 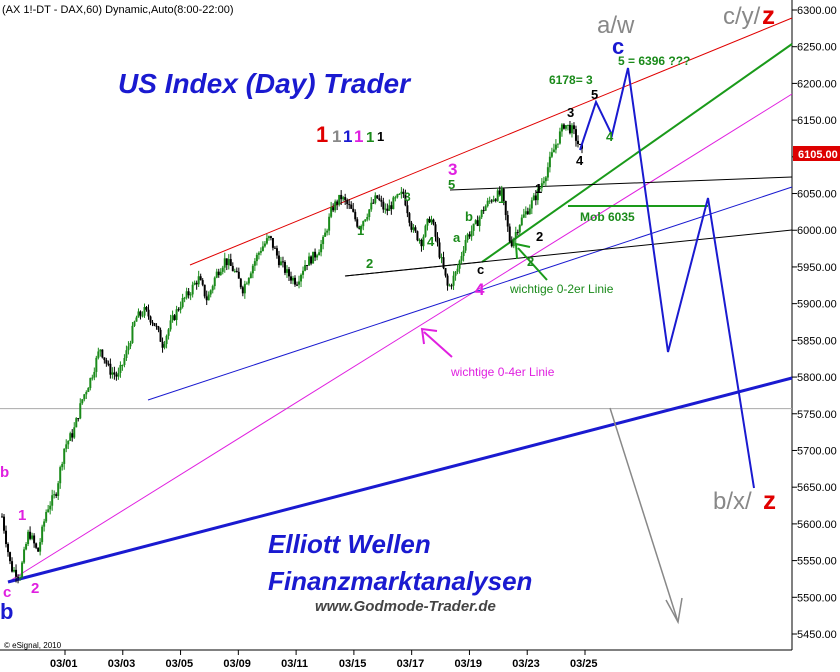 What do you see at coordinates (480, 269) in the screenshot?
I see `wave-black-c: c` at bounding box center [480, 269].